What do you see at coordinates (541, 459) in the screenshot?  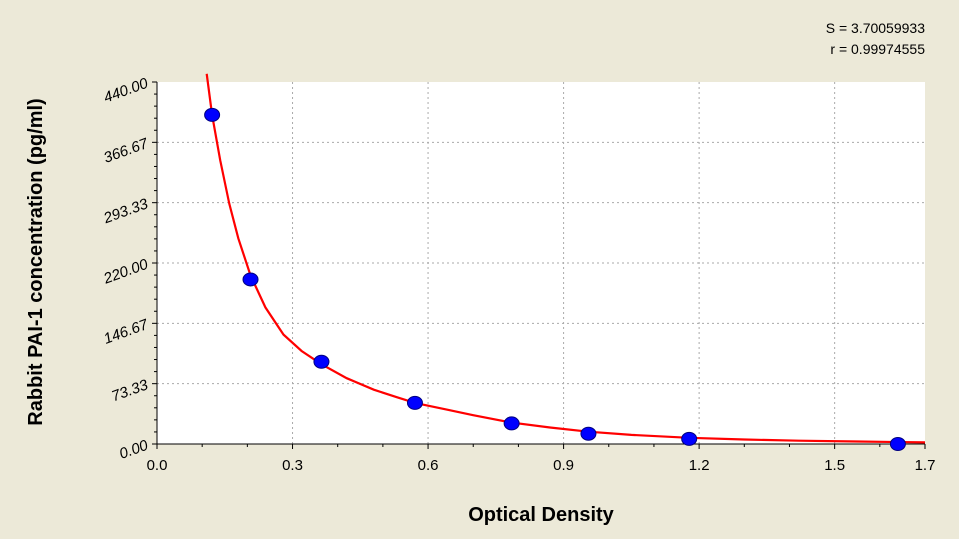 I see `x-ticks: 0.0 0.3 0.6 0.9 1.2 1.5 1.7` at bounding box center [541, 459].